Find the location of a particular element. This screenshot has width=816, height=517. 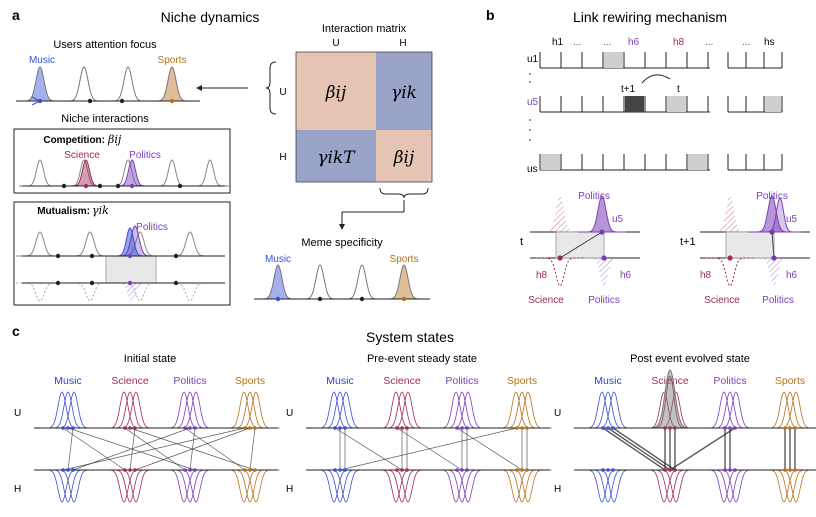

b-science-hatch is located at coordinates (560, 214).